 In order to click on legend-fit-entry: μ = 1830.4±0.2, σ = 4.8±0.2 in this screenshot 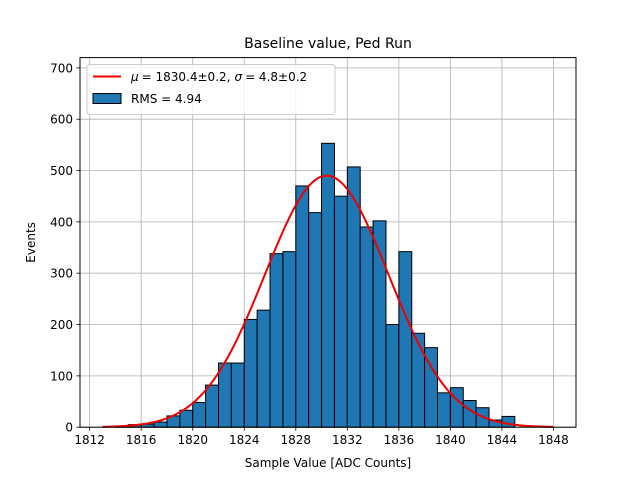, I will do `click(218, 77)`.